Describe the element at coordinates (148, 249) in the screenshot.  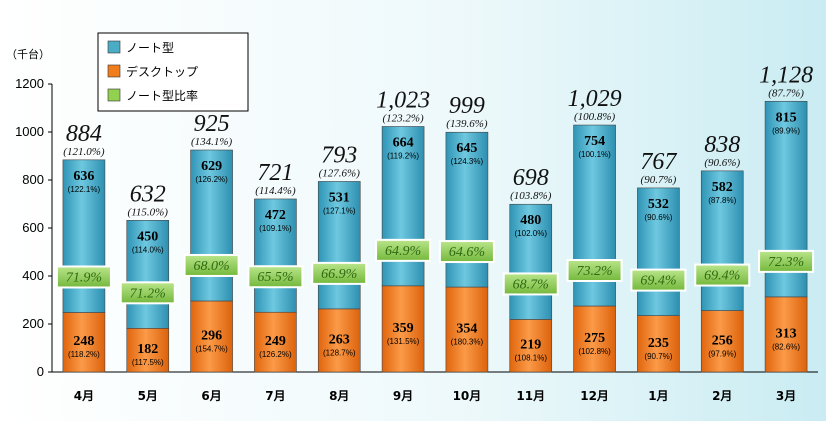
I see `data-label-notebook-pct: (114.0%)` at that location.